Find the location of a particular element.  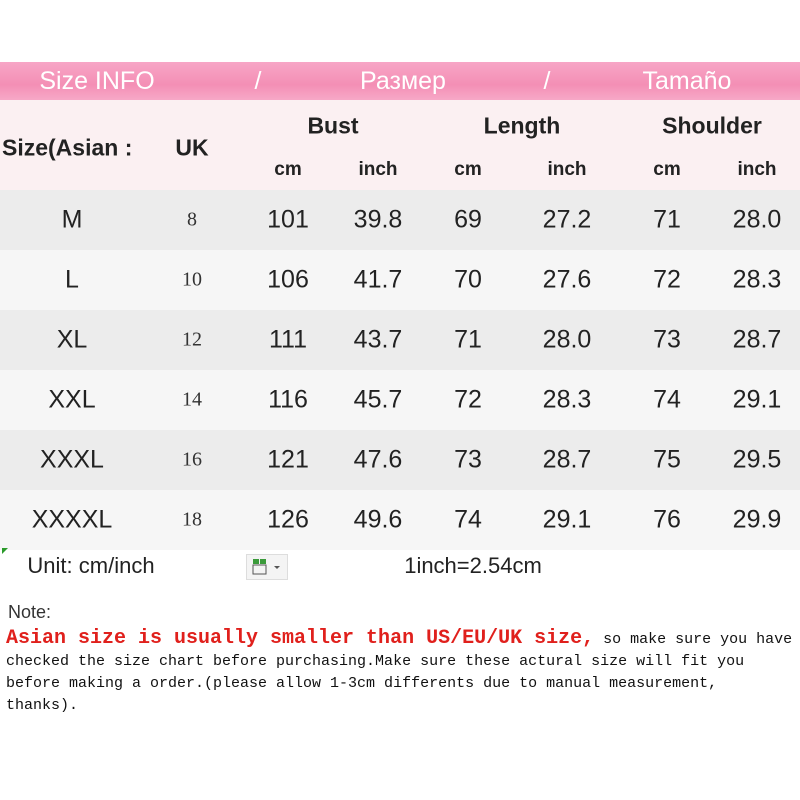

value-cell: 10 is located at coordinates (192, 279).